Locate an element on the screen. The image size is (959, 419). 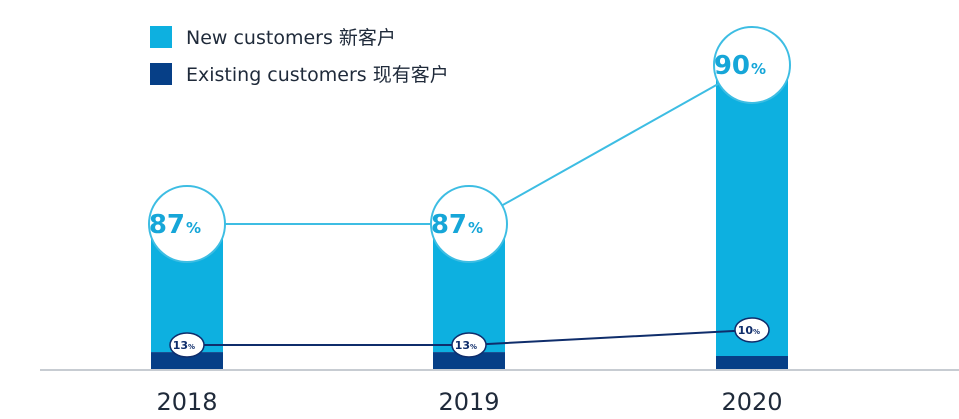
data-label-new-customers-2019: 87 is located at coordinates (449, 225).